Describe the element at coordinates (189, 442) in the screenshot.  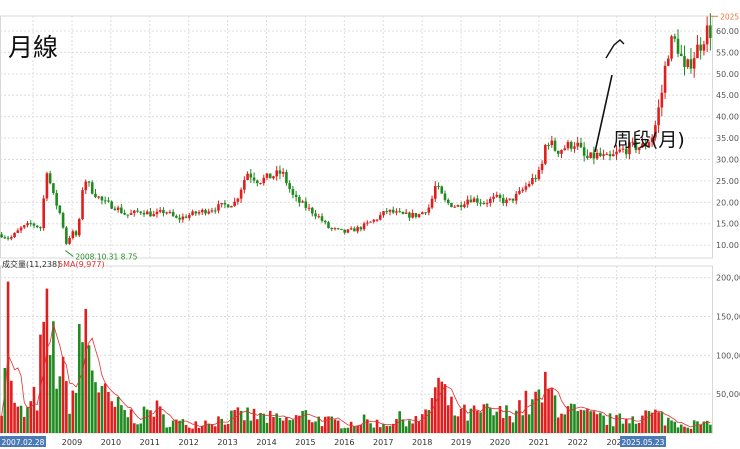
I see `year-label: 2012` at that location.